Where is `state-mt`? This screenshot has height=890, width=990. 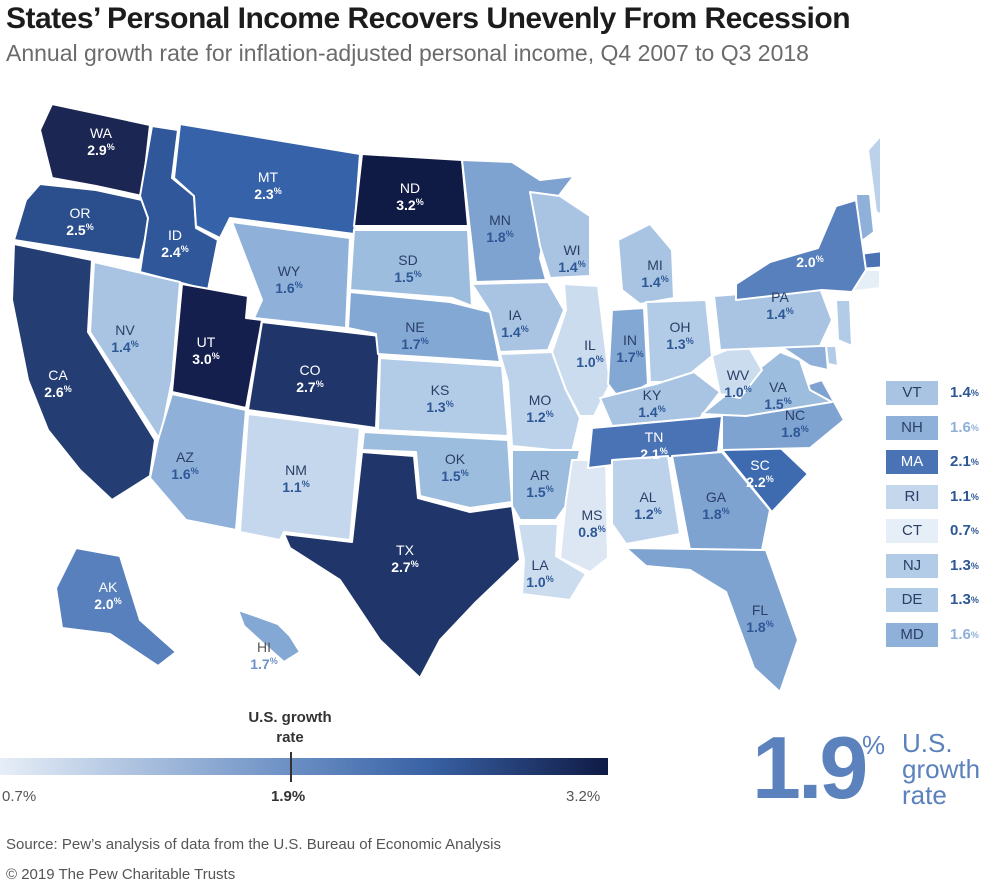
state-mt is located at coordinates (267, 181).